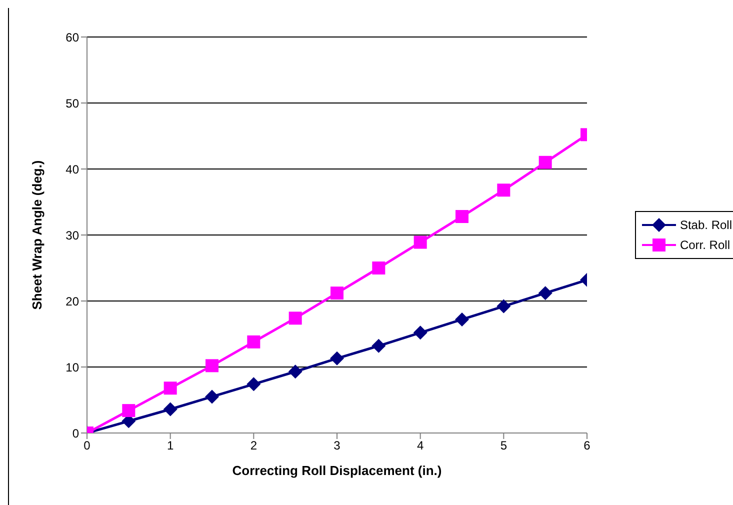 This screenshot has height=505, width=733. What do you see at coordinates (73, 169) in the screenshot?
I see `y-tick-label: 40` at bounding box center [73, 169].